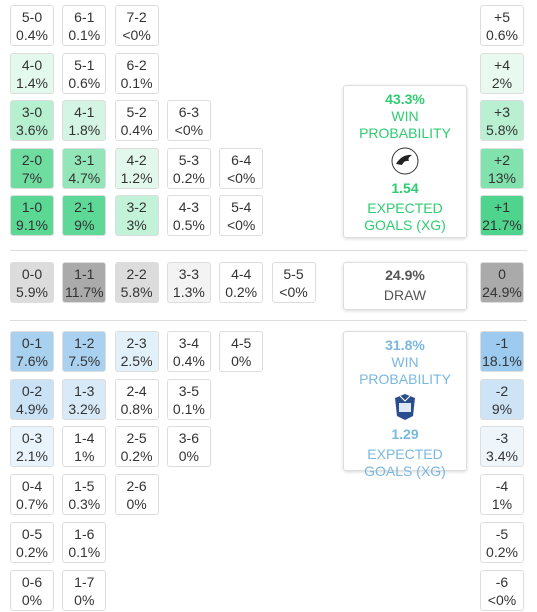 This screenshot has height=612, width=537. What do you see at coordinates (188, 351) in the screenshot?
I see `score-cell: 3-4 0.4%` at bounding box center [188, 351].